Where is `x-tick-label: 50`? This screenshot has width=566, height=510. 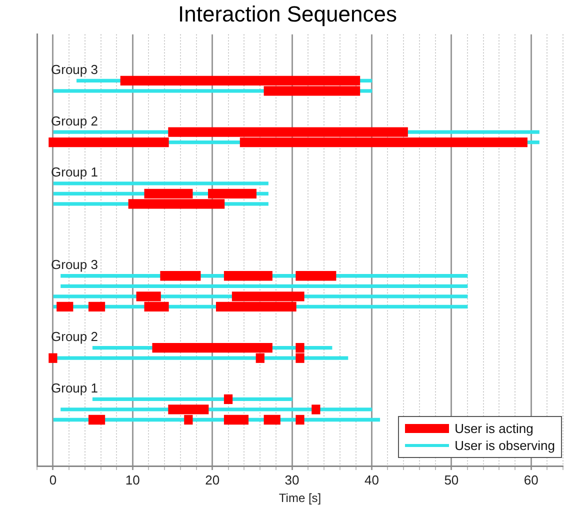
x-tick-label: 50 is located at coordinates (451, 480).